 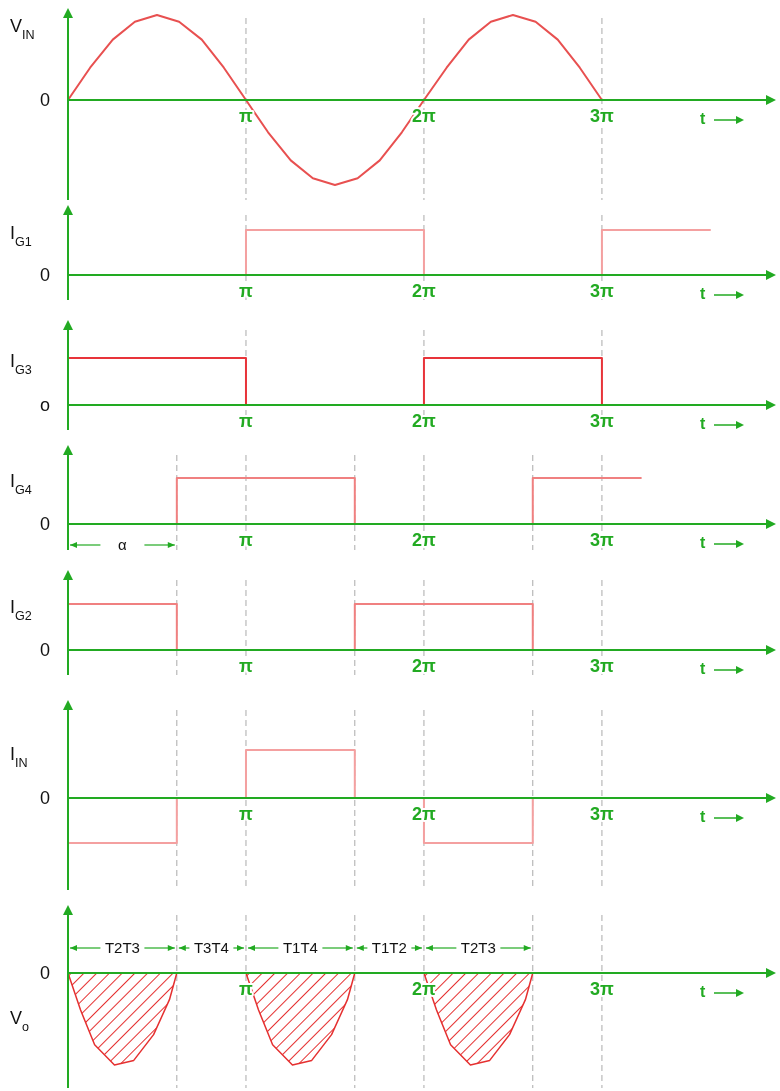 I want to click on text: T1T4, so click(x=300, y=947).